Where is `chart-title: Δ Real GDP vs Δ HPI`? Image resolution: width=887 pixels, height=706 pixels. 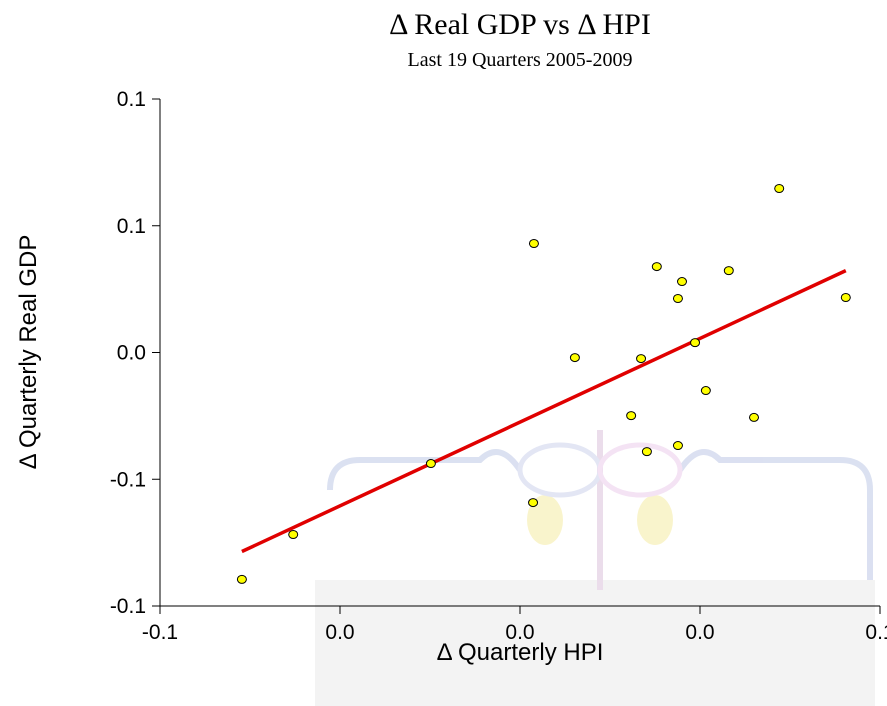 chart-title: Δ Real GDP vs Δ HPI is located at coordinates (520, 24).